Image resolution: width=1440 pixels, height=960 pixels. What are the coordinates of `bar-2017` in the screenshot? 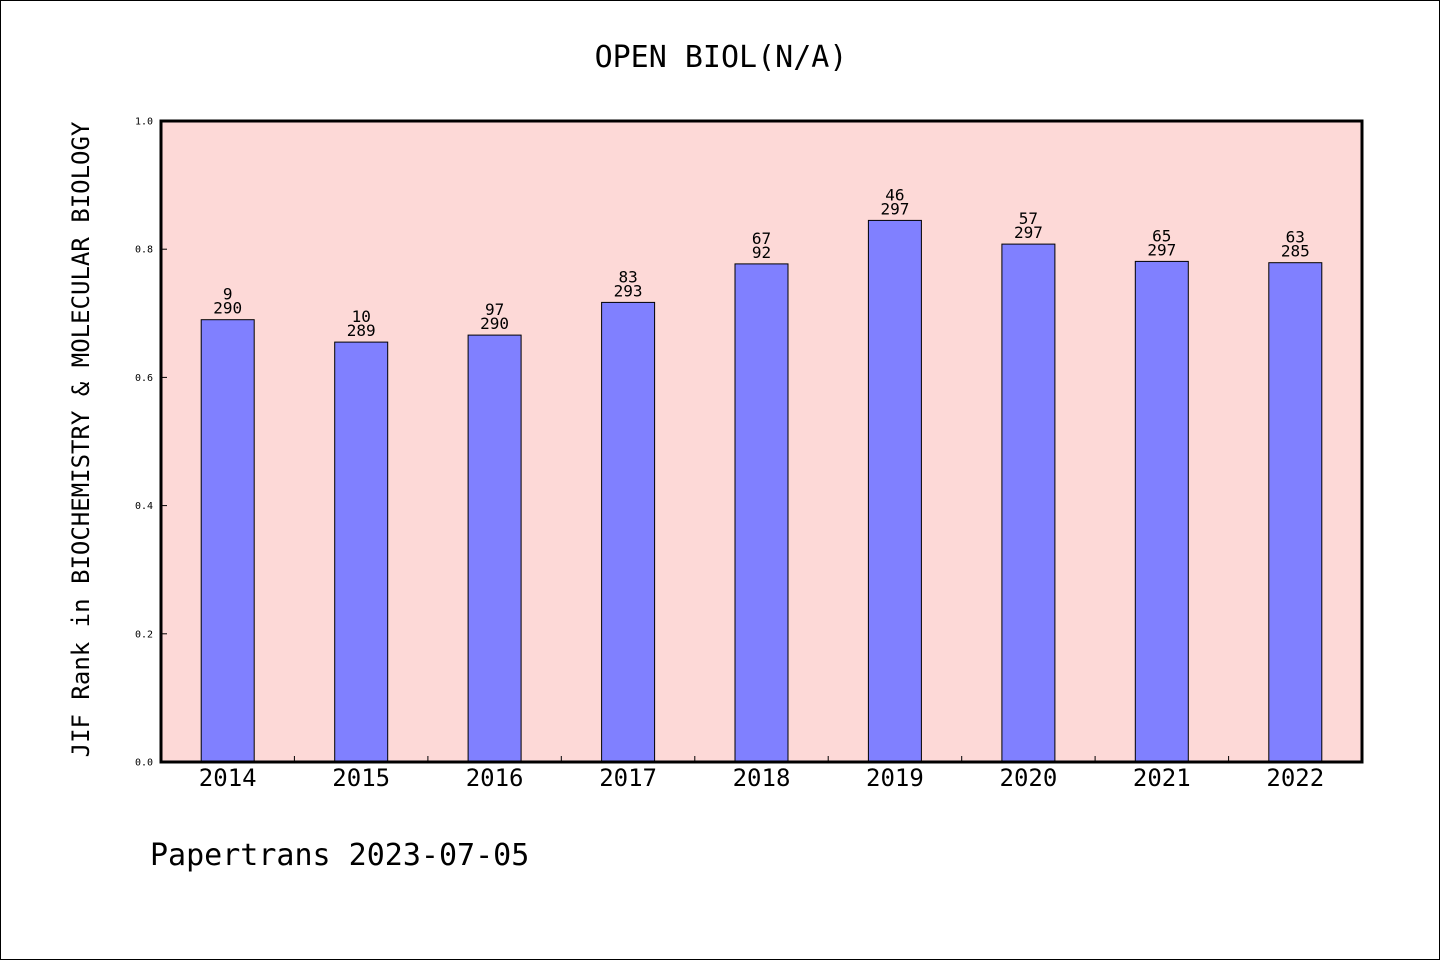 It's located at (628, 532).